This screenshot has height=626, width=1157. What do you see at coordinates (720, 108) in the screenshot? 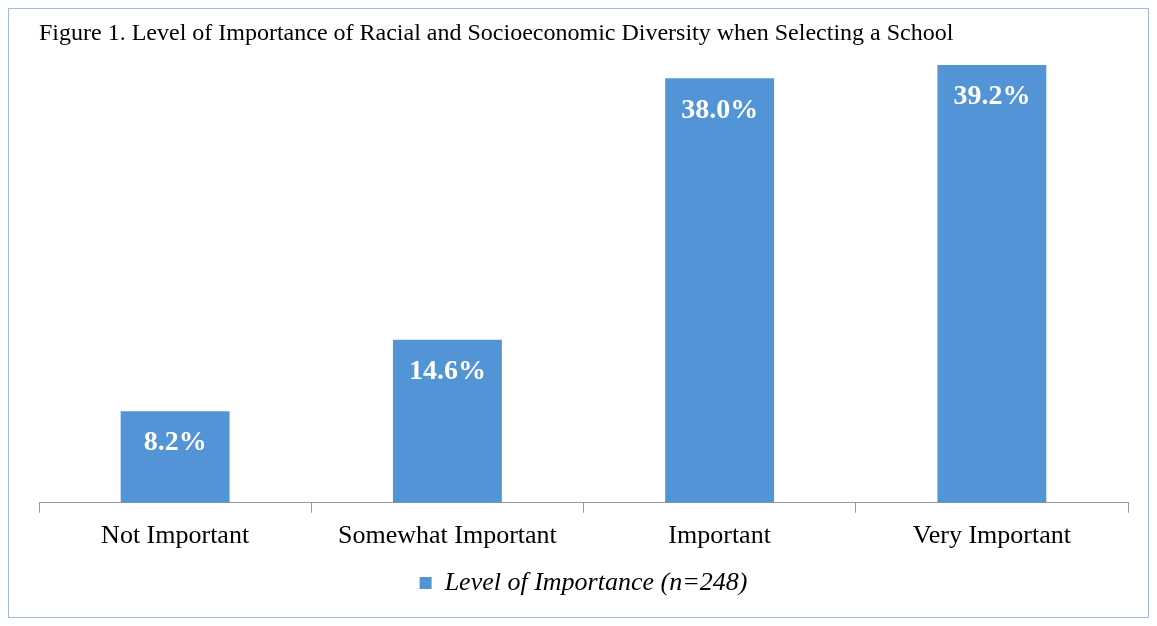
I see `data-label: 38.0%` at bounding box center [720, 108].